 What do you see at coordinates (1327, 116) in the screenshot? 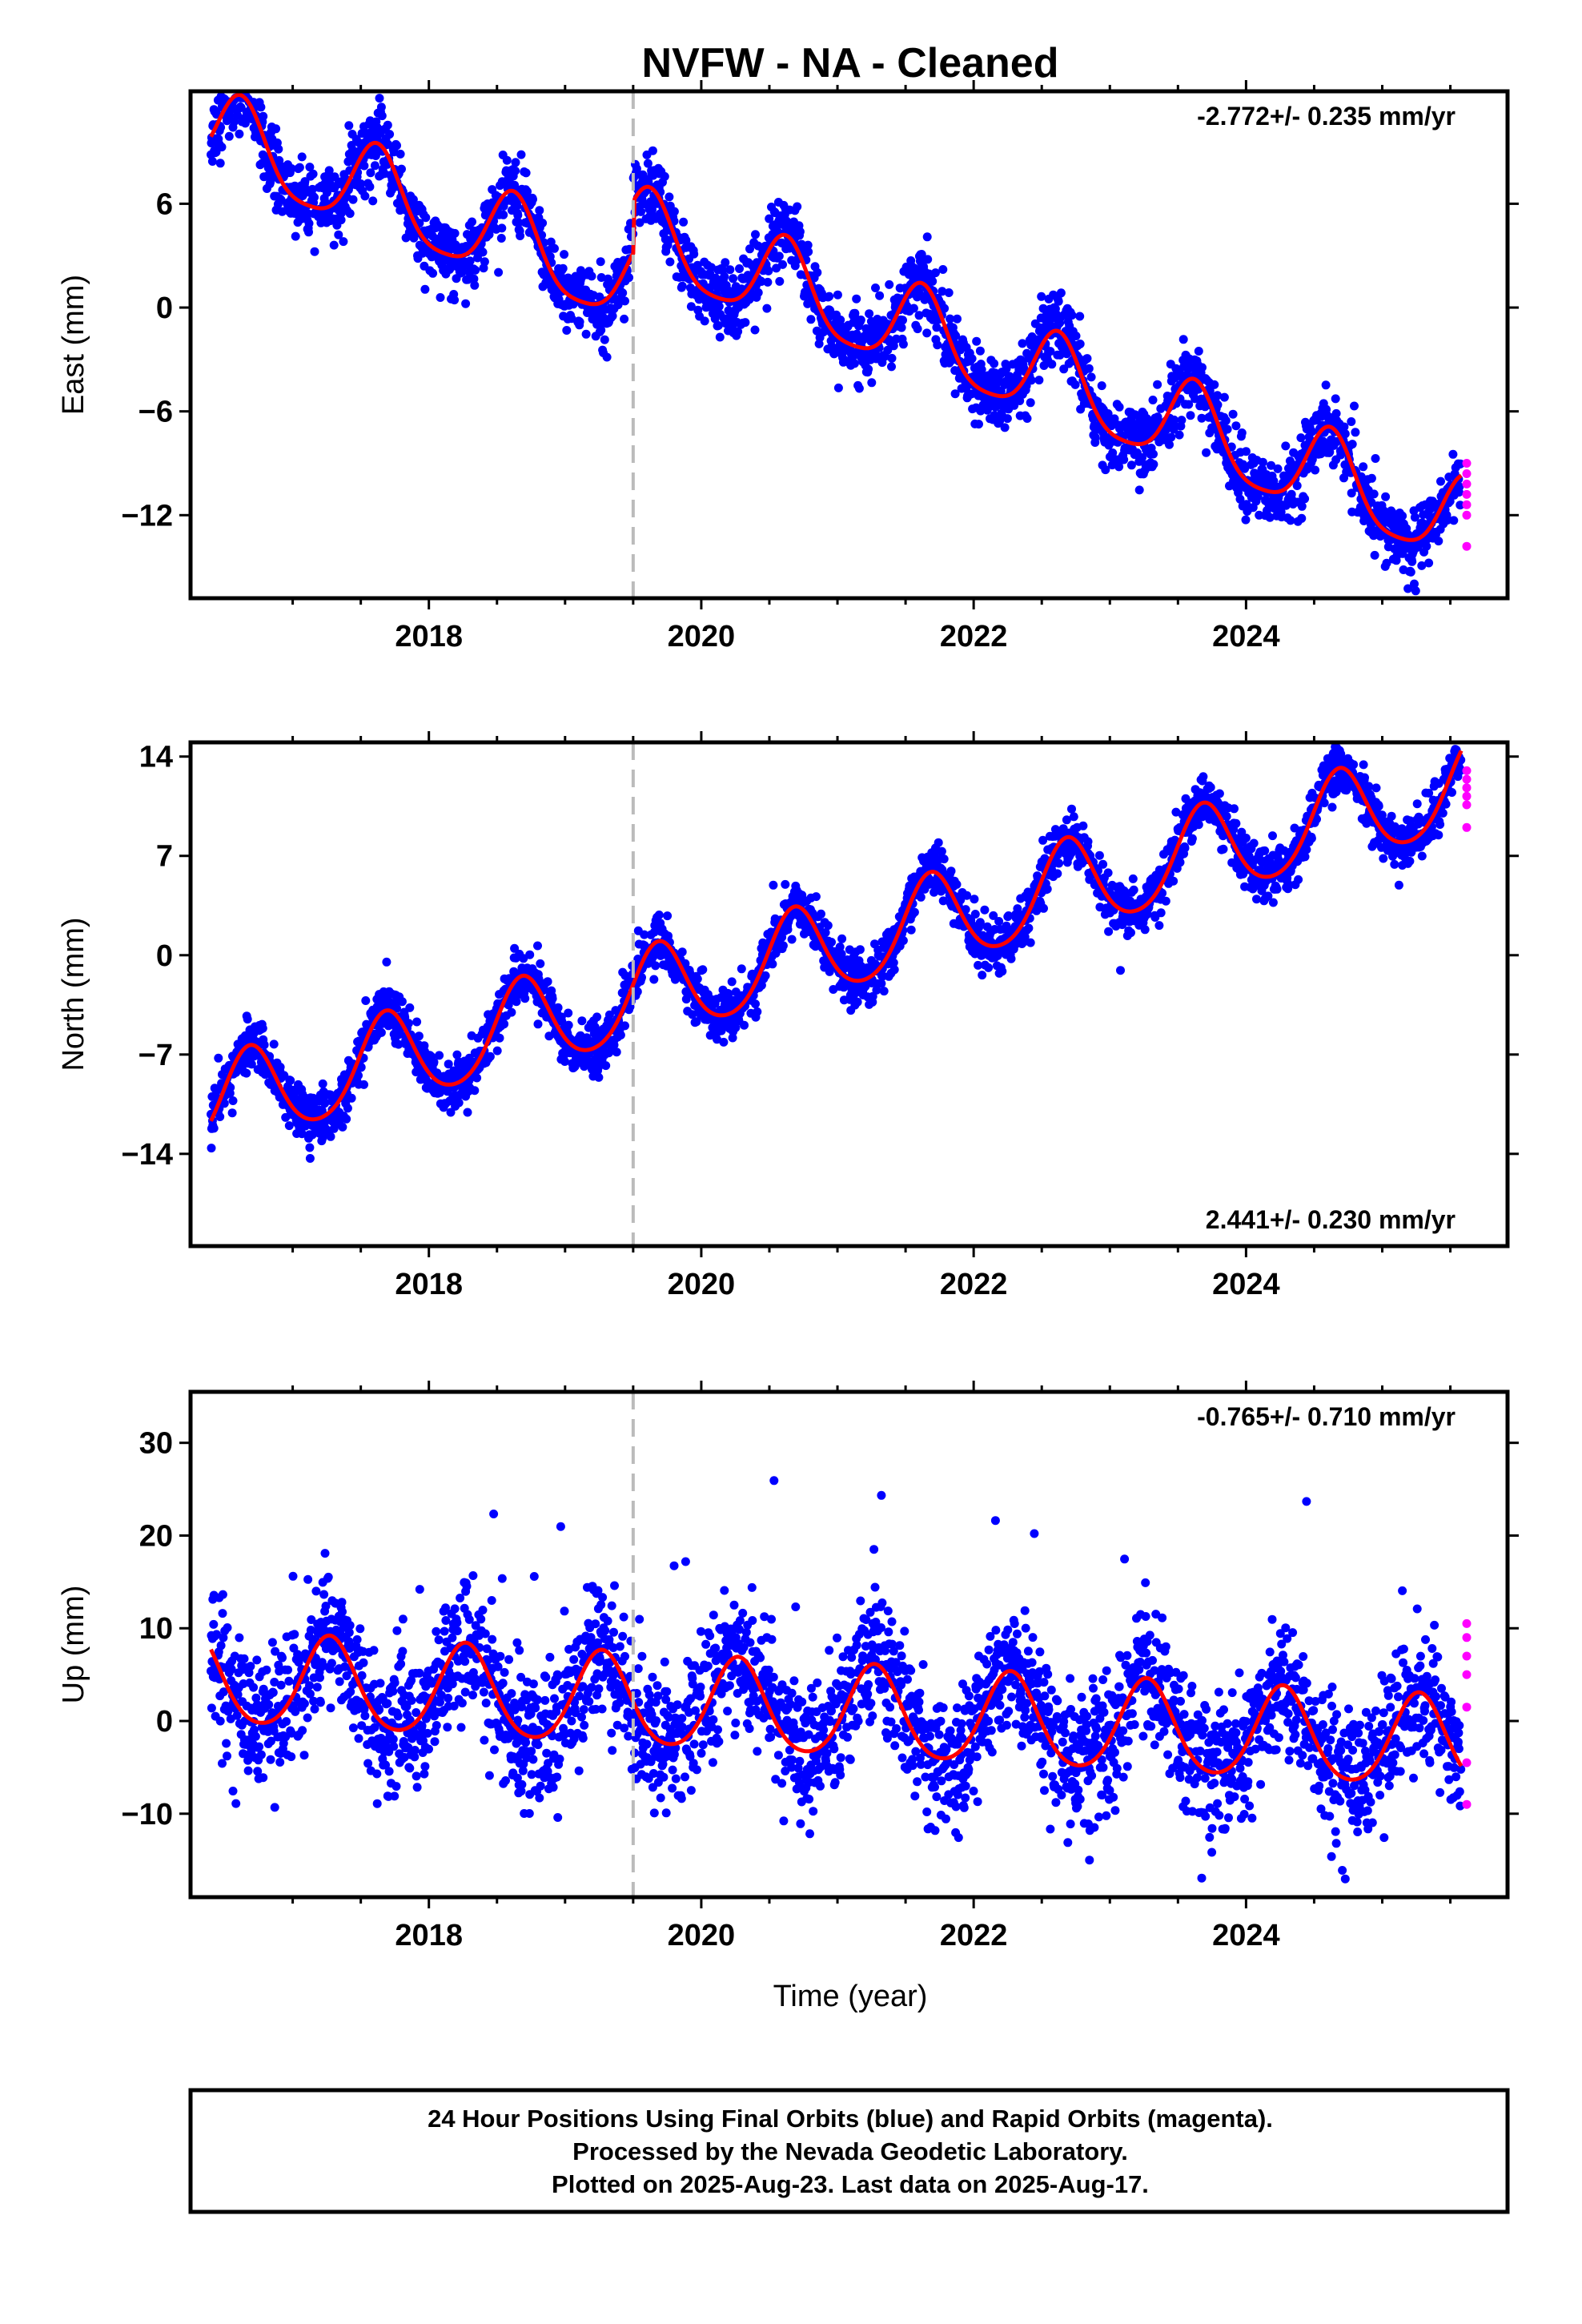
I see `rate-label: -2.772+/- 0.235 mm/yr` at bounding box center [1327, 116].